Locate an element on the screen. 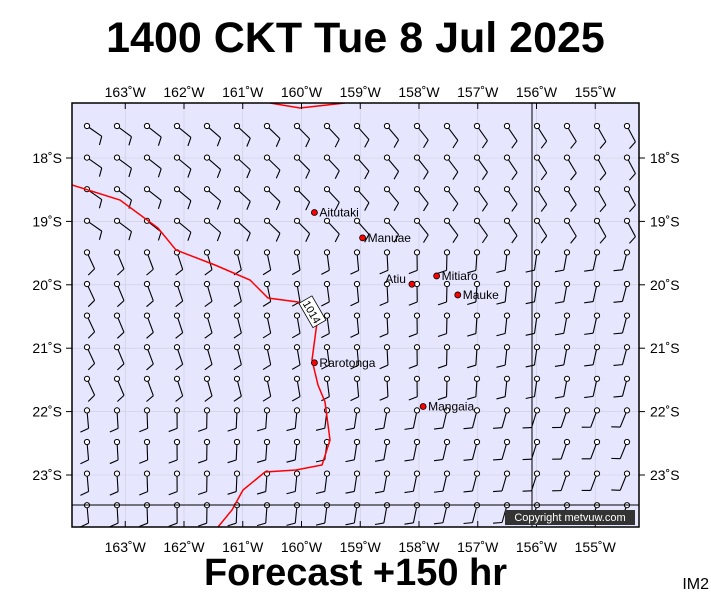 This screenshot has height=600, width=711. lon-tick-label: 158˚W is located at coordinates (419, 547).